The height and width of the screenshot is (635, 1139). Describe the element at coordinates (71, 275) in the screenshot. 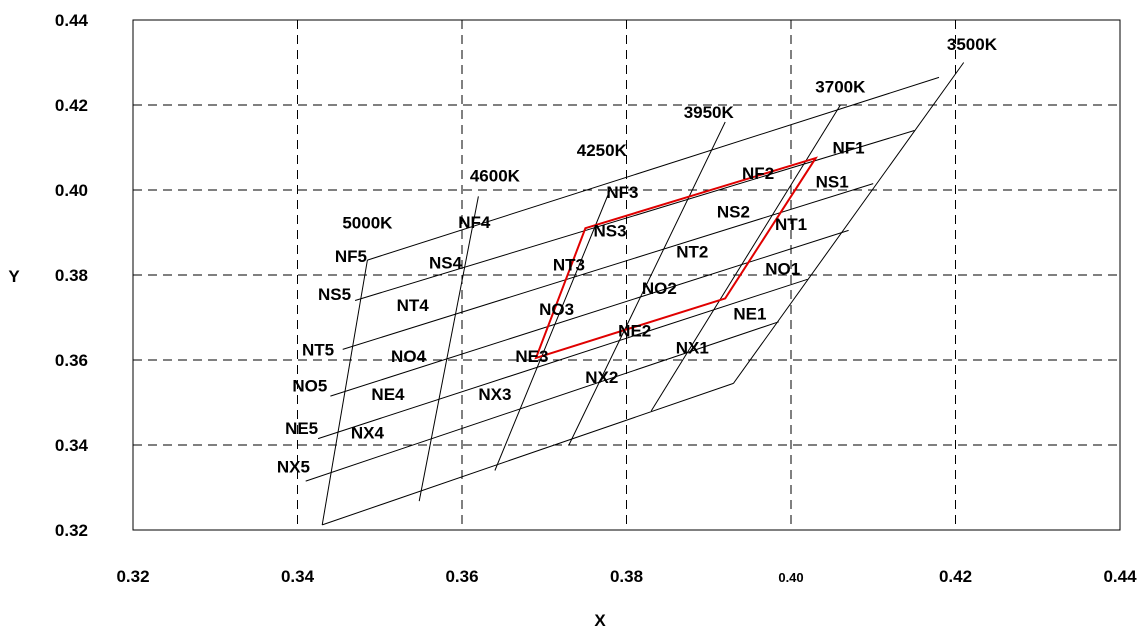

I see `y-tick-label: 0.38` at that location.